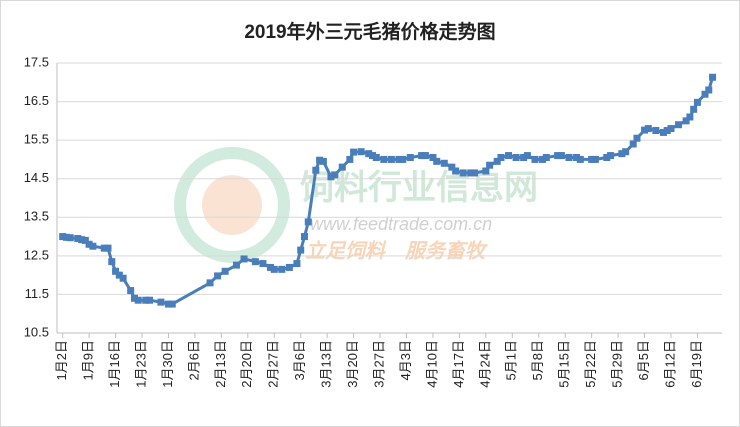  Describe the element at coordinates (484, 364) in the screenshot. I see `x-tick-label: 4月24日` at that location.